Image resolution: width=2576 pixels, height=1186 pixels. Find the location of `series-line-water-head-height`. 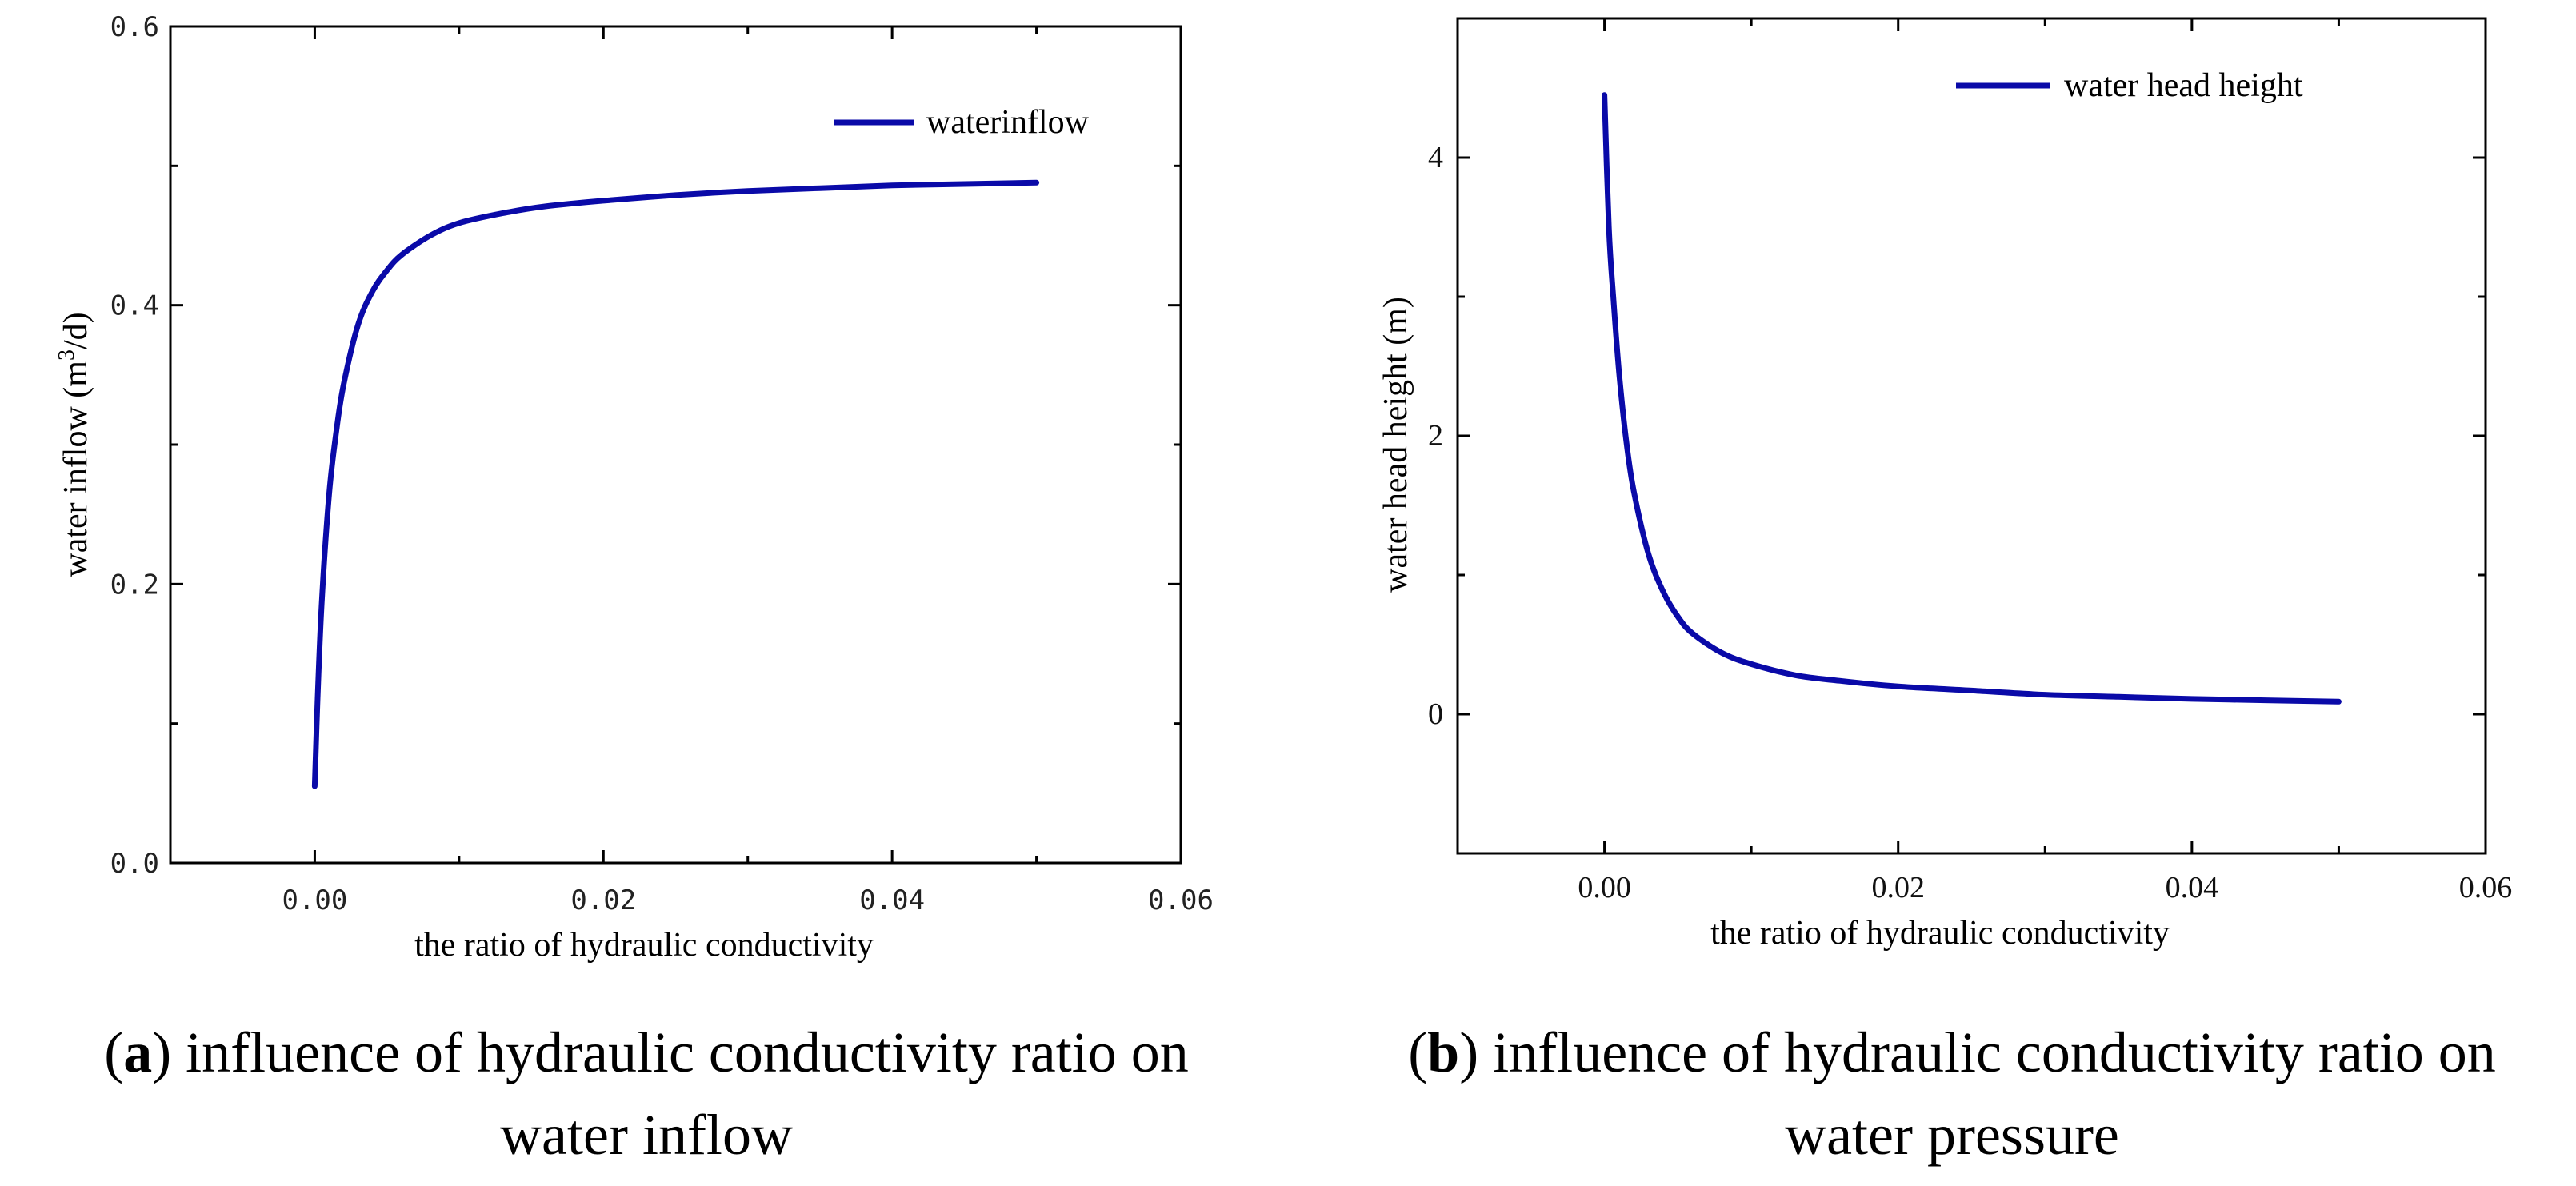

series-line-water-head-height is located at coordinates (1972, 398).